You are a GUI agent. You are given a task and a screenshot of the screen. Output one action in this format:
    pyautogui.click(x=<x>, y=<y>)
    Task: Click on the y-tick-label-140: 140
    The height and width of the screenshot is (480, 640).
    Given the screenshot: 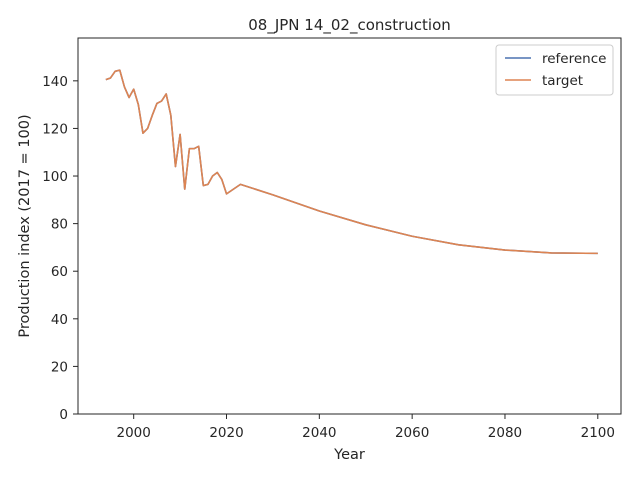 What is the action you would take?
    pyautogui.click(x=55, y=82)
    